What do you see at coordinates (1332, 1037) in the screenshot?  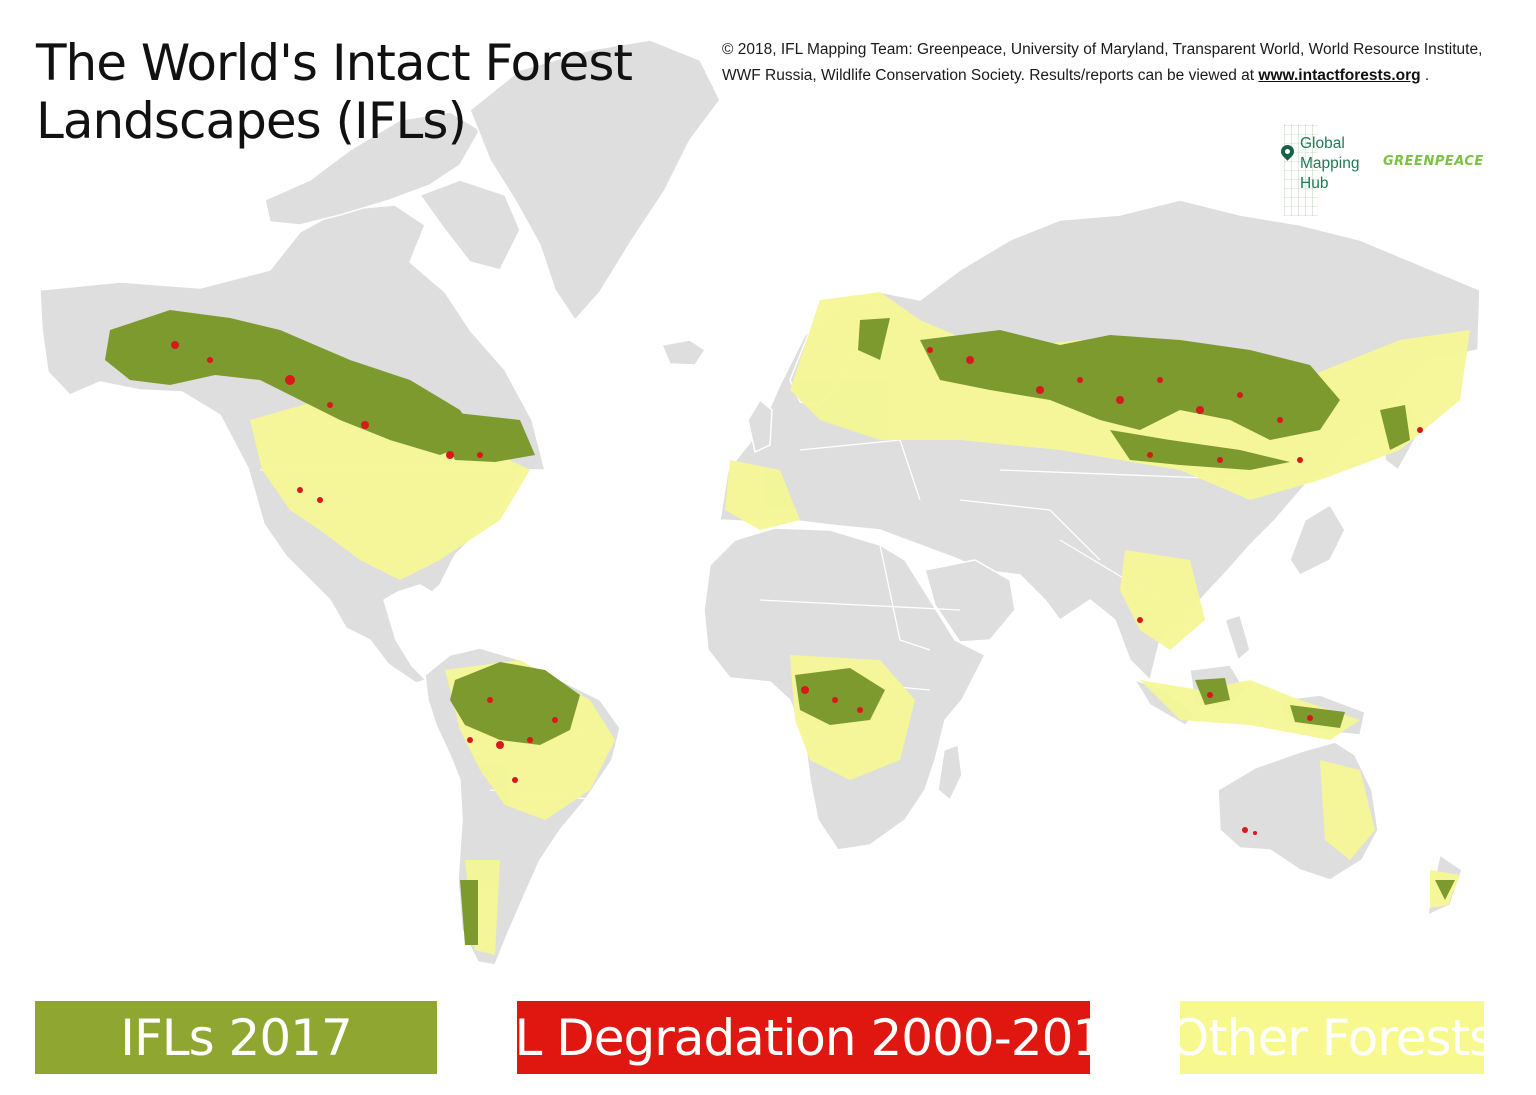 I see `legend-other-forests: Other Forests` at bounding box center [1332, 1037].